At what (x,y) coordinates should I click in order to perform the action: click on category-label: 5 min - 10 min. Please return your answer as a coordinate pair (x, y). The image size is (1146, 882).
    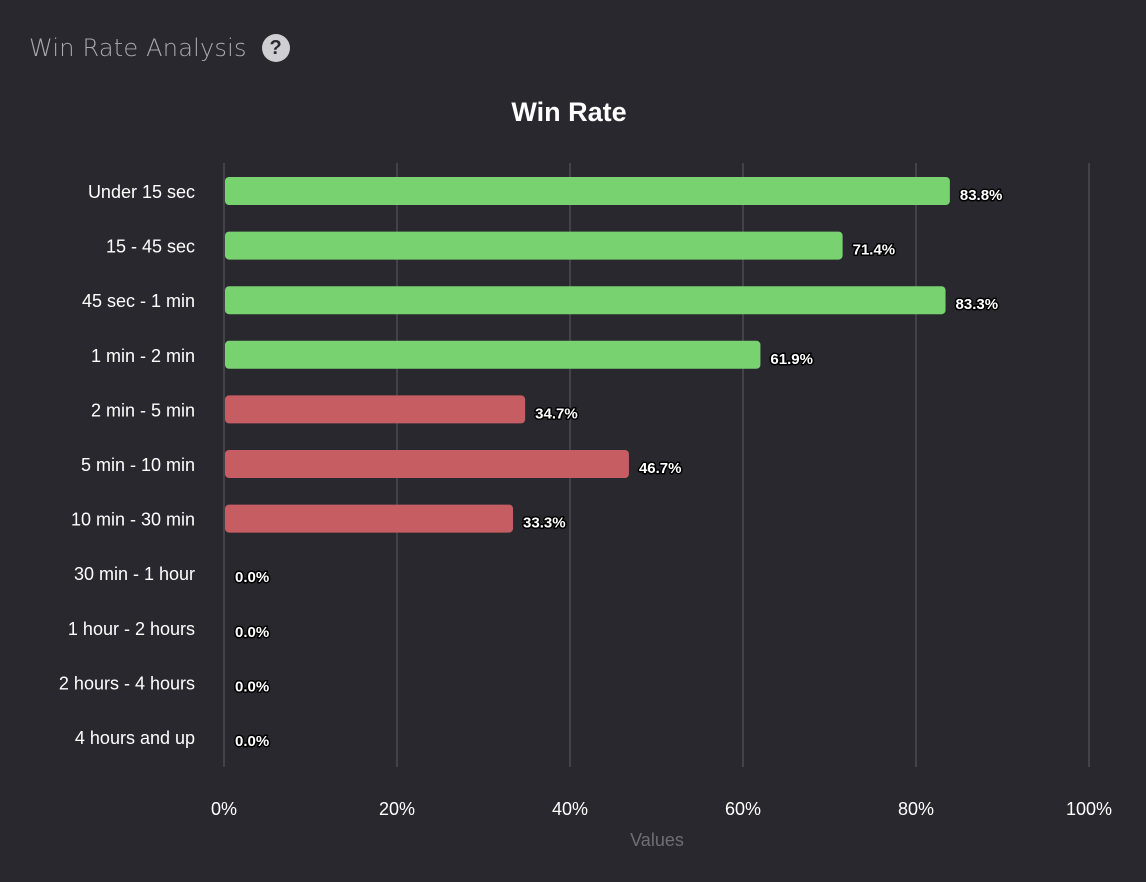
    Looking at the image, I should click on (138, 465).